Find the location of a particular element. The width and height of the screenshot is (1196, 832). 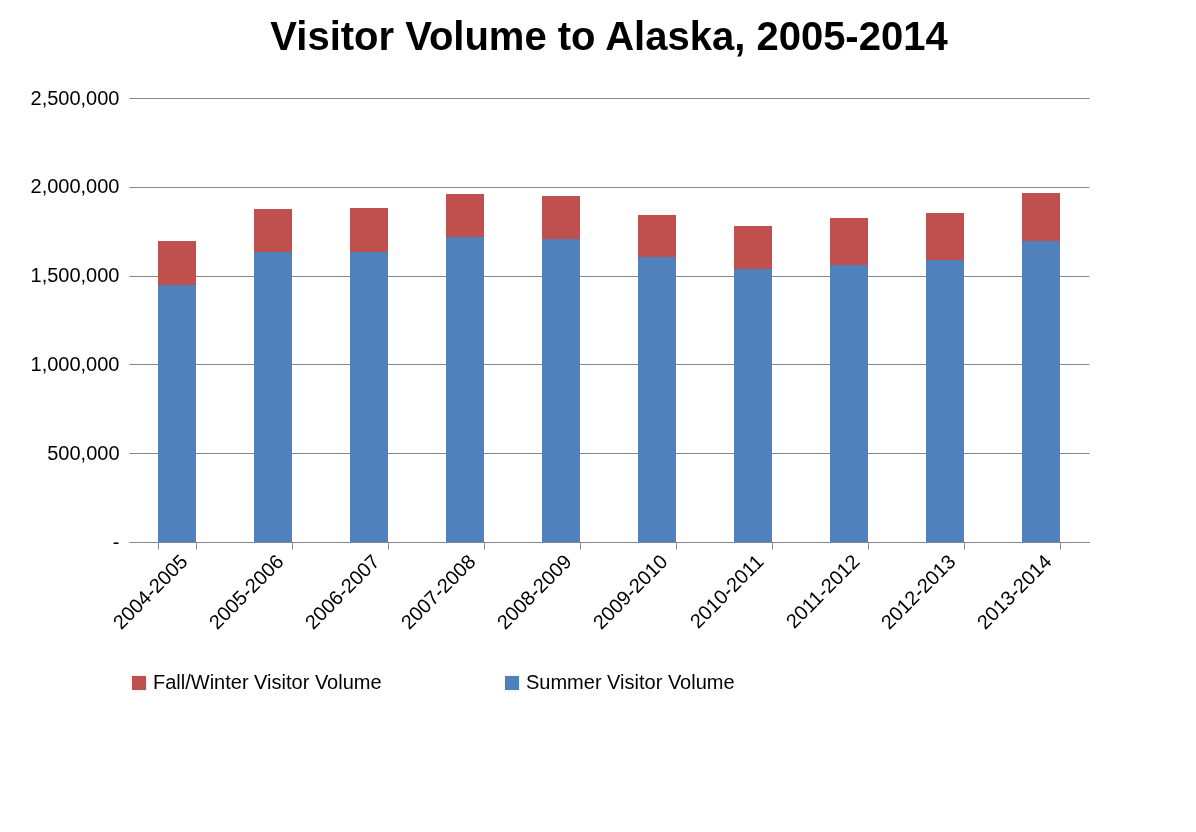

y-tick-label: 2,000,000 is located at coordinates (75, 186).